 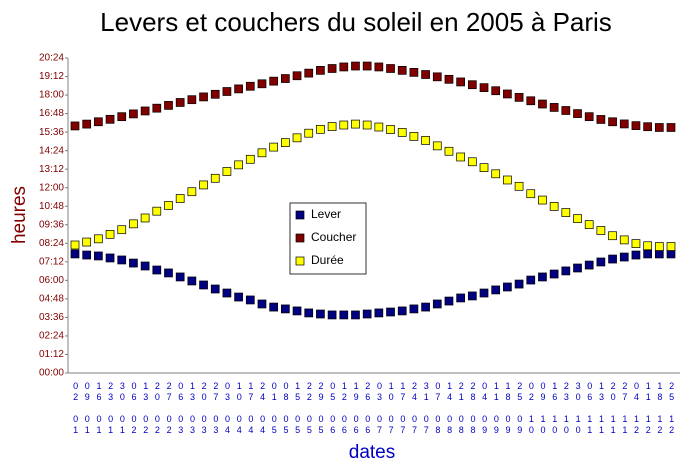 I want to click on x-tick-label: 20 02, so click(x=157, y=408).